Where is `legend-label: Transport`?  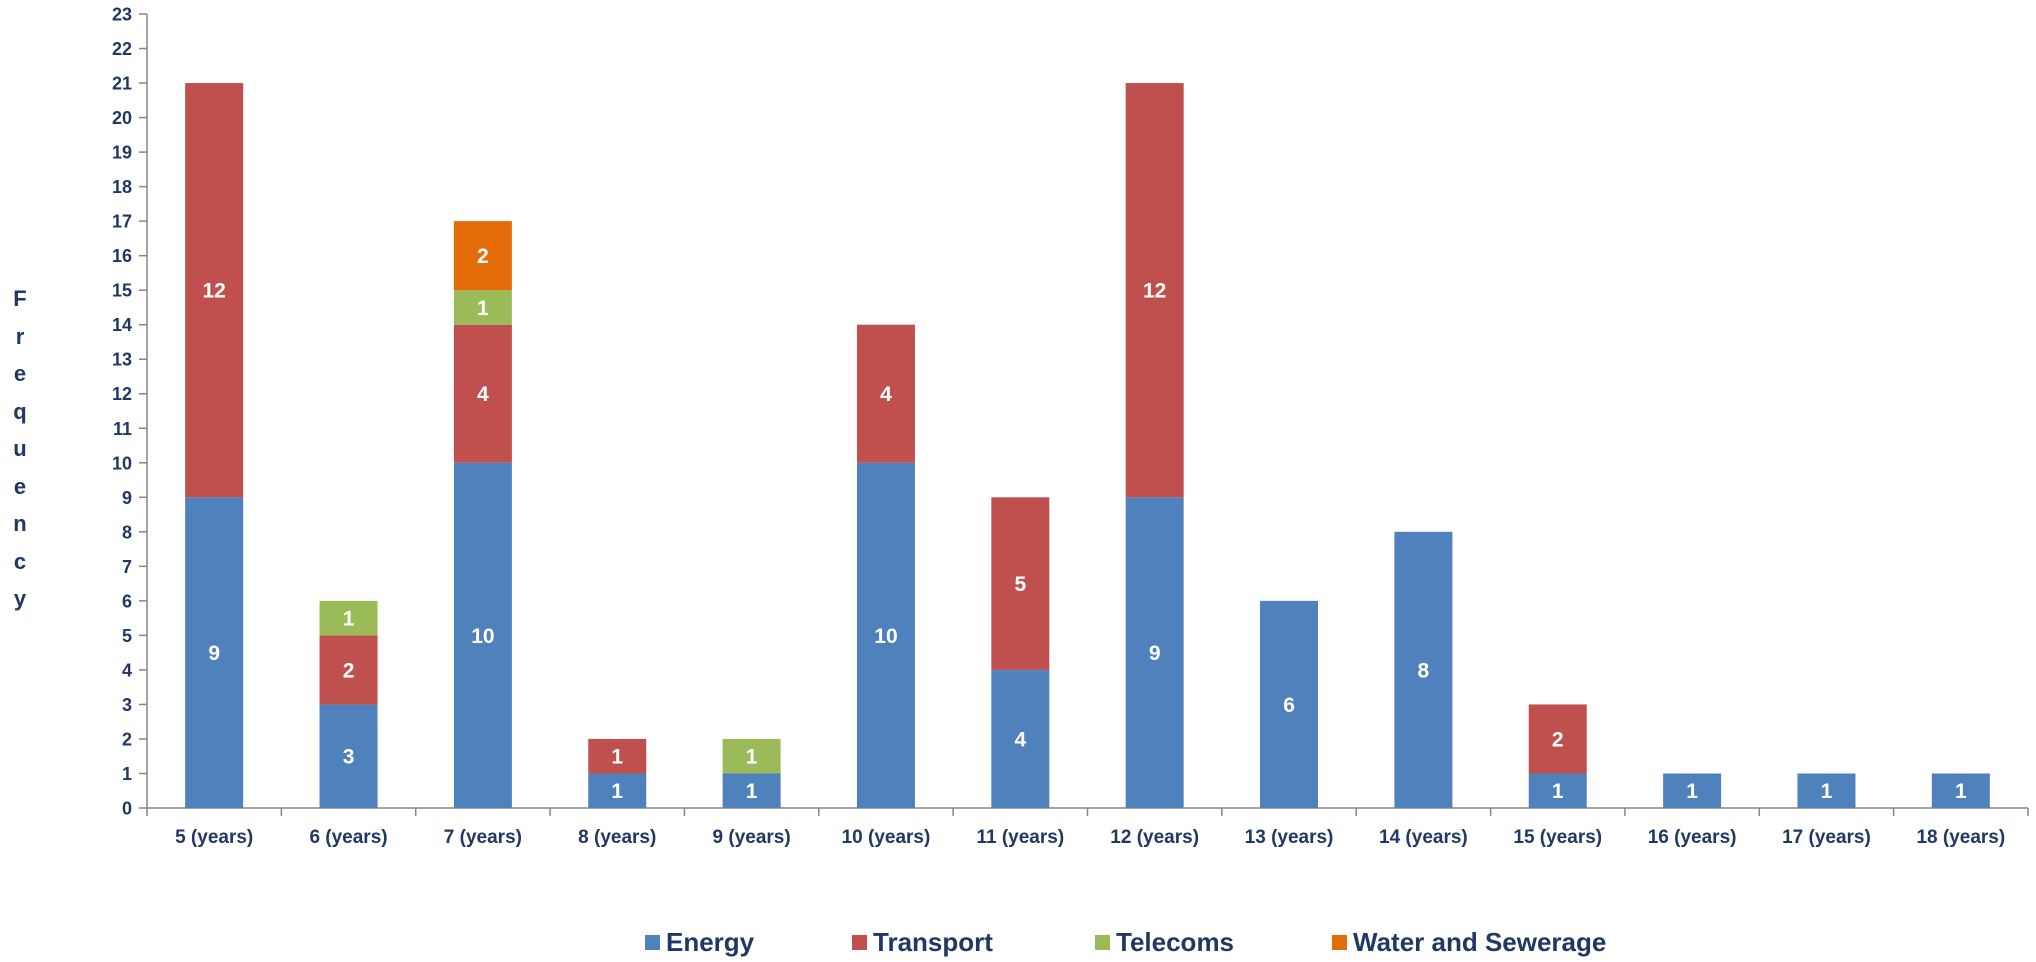 legend-label: Transport is located at coordinates (933, 941).